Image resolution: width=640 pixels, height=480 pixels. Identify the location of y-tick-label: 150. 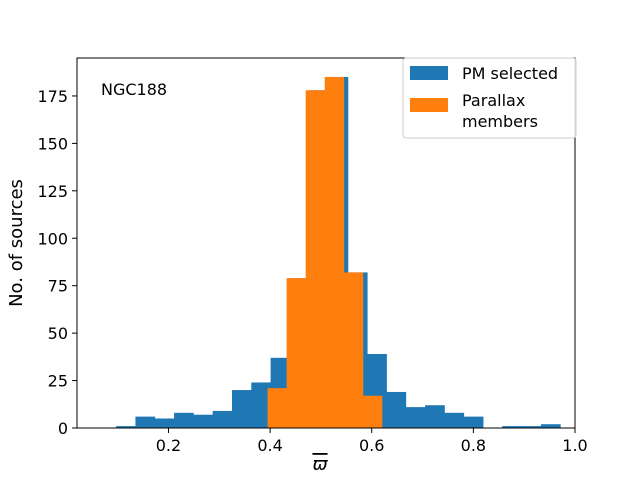
(52, 143).